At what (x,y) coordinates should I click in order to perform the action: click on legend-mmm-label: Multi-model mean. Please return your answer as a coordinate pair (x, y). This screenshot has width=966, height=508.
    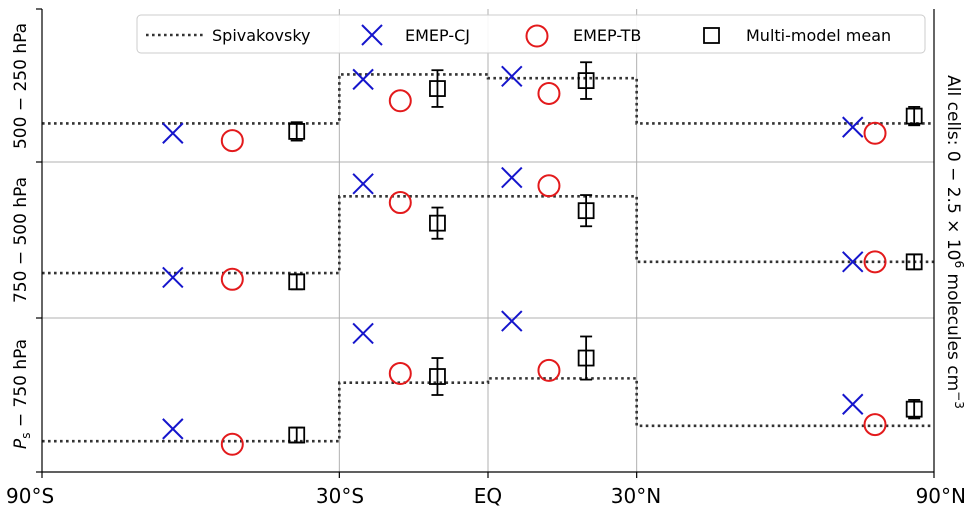
    Looking at the image, I should click on (818, 35).